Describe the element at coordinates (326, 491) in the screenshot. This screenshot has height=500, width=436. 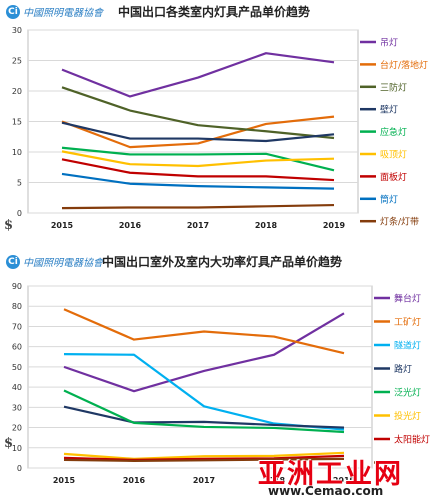
I see `watermark-url: www.Cemao.com` at that location.